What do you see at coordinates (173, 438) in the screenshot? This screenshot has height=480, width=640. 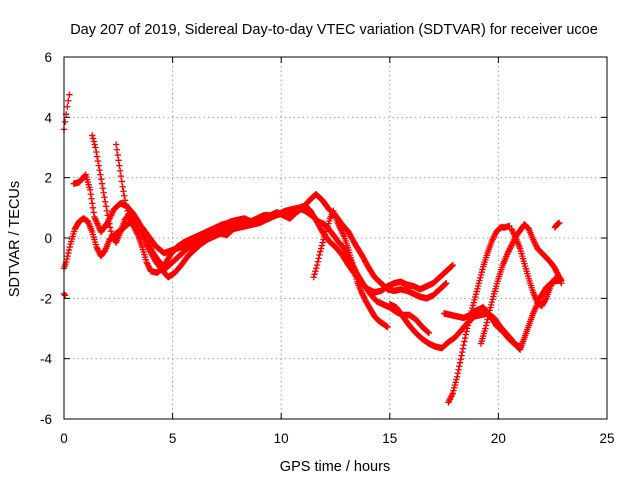 I see `x-tick-label: 5` at bounding box center [173, 438].